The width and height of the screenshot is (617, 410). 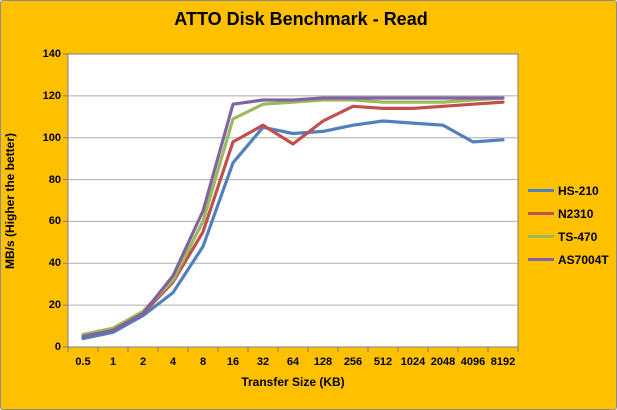 I want to click on legend-item: N2310, so click(x=568, y=213).